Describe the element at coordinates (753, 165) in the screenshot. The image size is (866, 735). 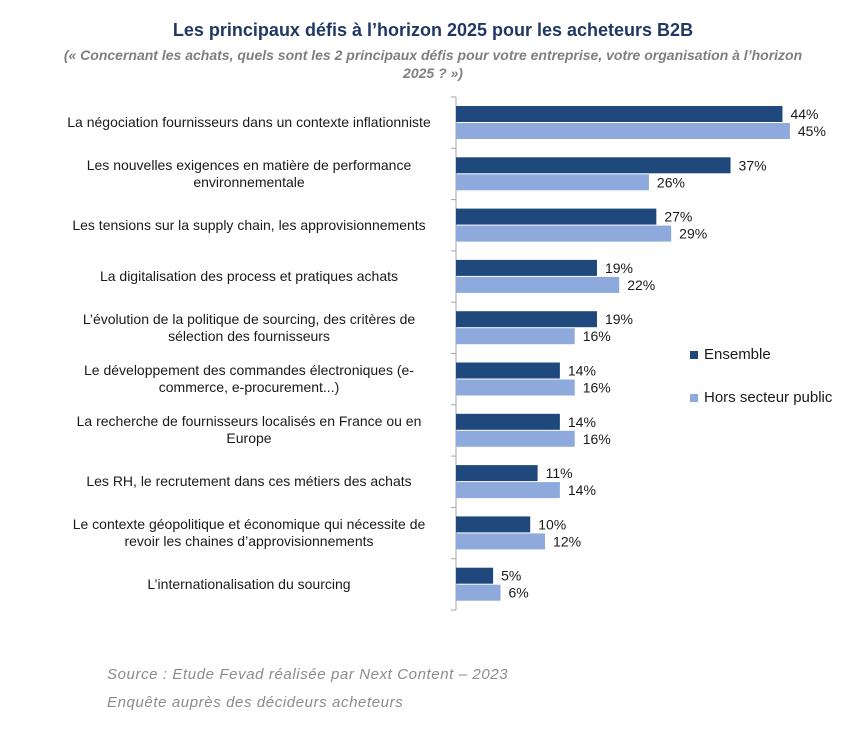
I see `data-label: 37%` at that location.